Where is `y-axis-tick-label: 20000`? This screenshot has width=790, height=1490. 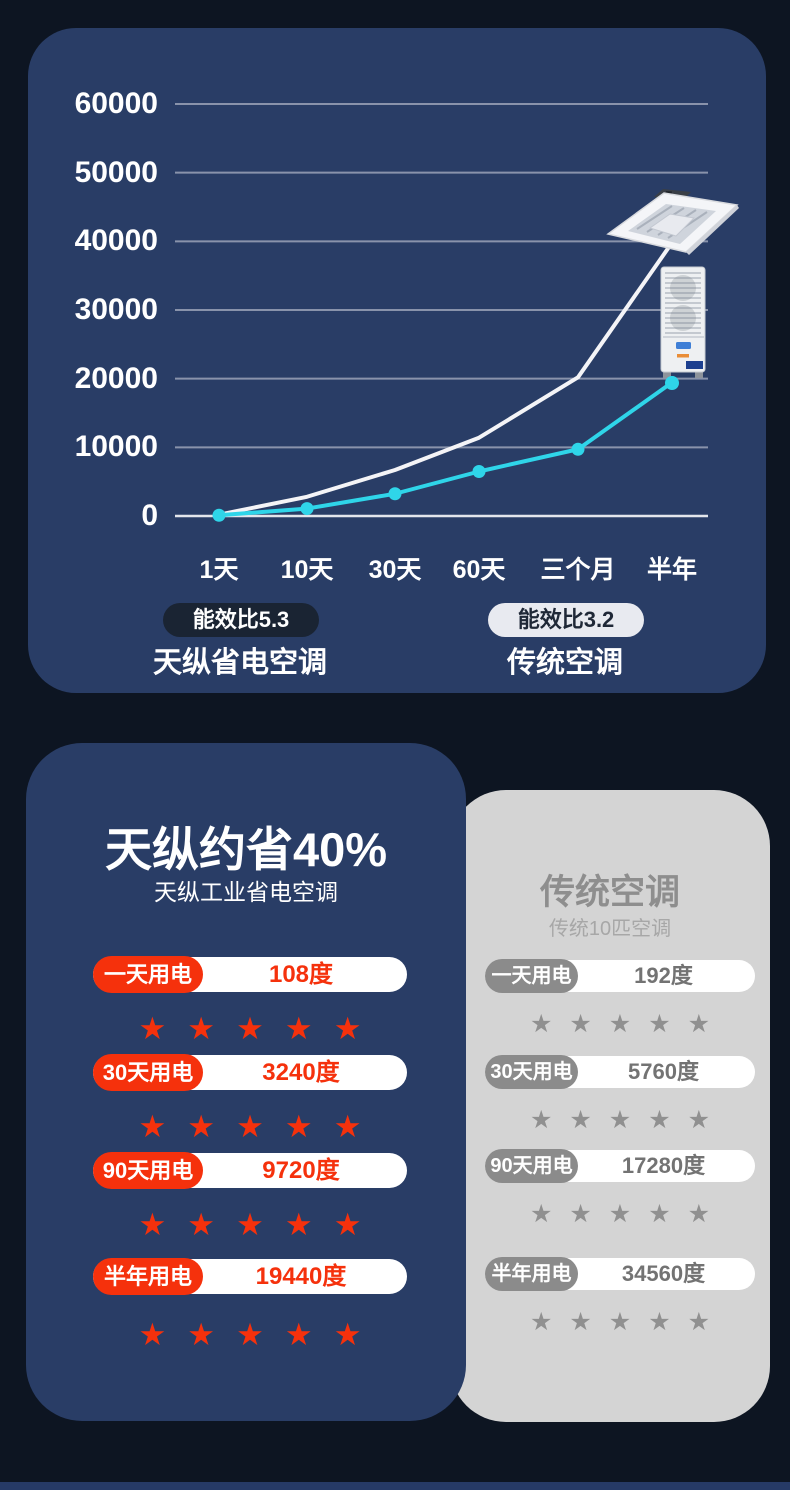 y-axis-tick-label: 20000 is located at coordinates (116, 378).